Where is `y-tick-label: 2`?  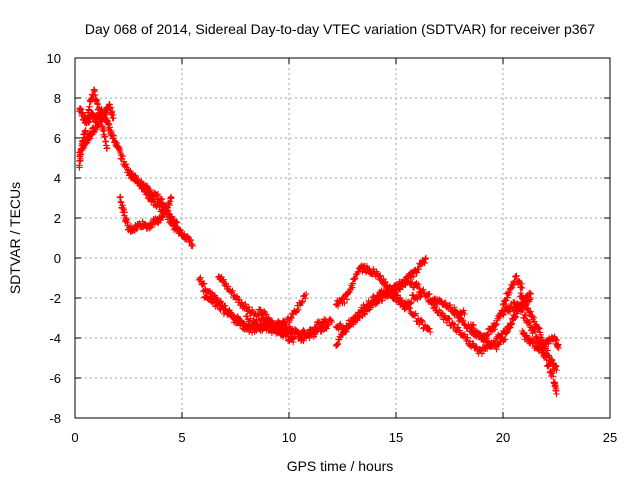
y-tick-label: 2 is located at coordinates (57, 218).